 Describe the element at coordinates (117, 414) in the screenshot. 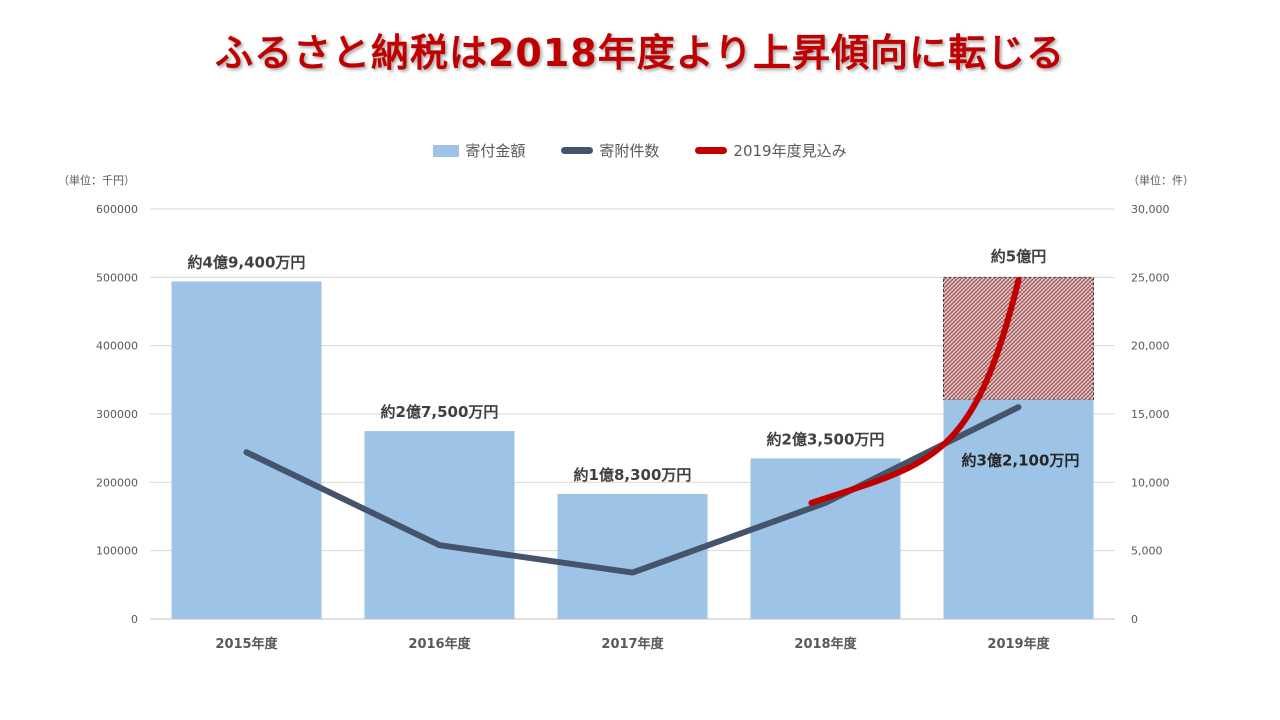

I see `y-left-tick-label: 300000` at that location.